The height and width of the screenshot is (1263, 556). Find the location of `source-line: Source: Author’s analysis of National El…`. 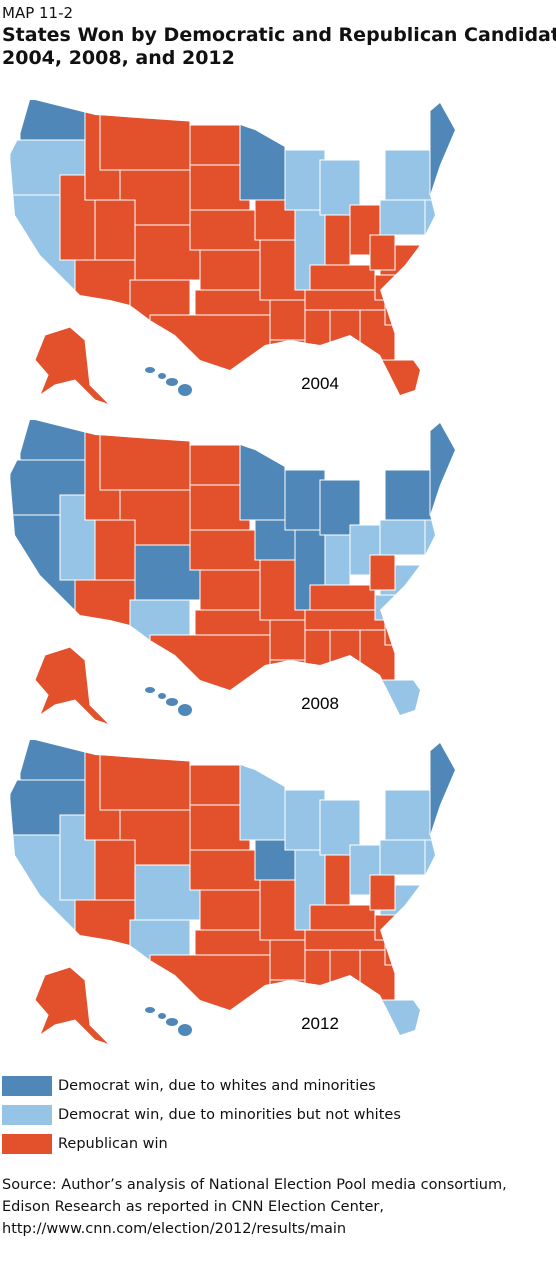

source-line: Source: Author’s analysis of National El… is located at coordinates (254, 1185).